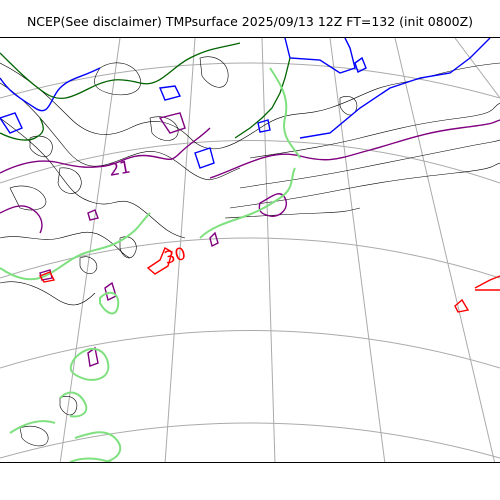 This screenshot has width=500, height=500. What do you see at coordinates (175, 256) in the screenshot?
I see `contour-label-30: 30` at bounding box center [175, 256].